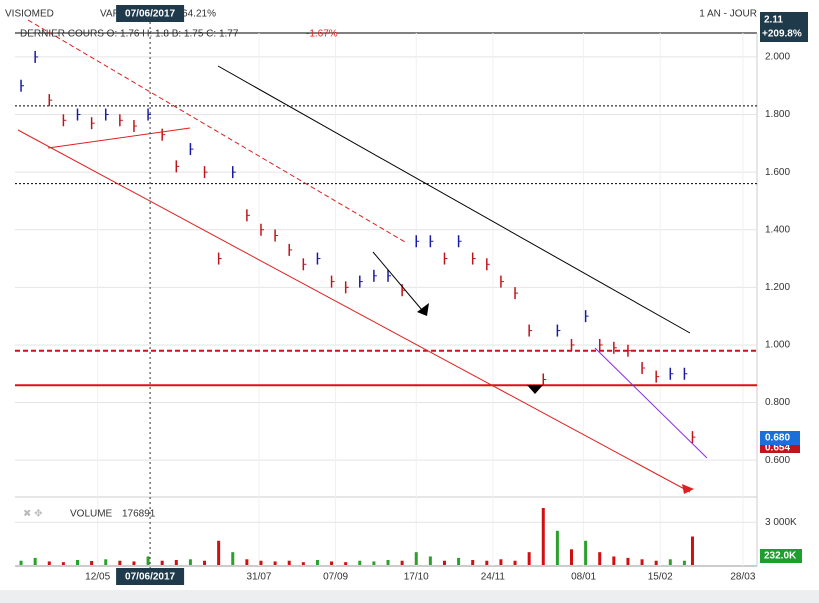 This screenshot has width=819, height=603. I want to click on prev-label: 0.654, so click(777, 448).